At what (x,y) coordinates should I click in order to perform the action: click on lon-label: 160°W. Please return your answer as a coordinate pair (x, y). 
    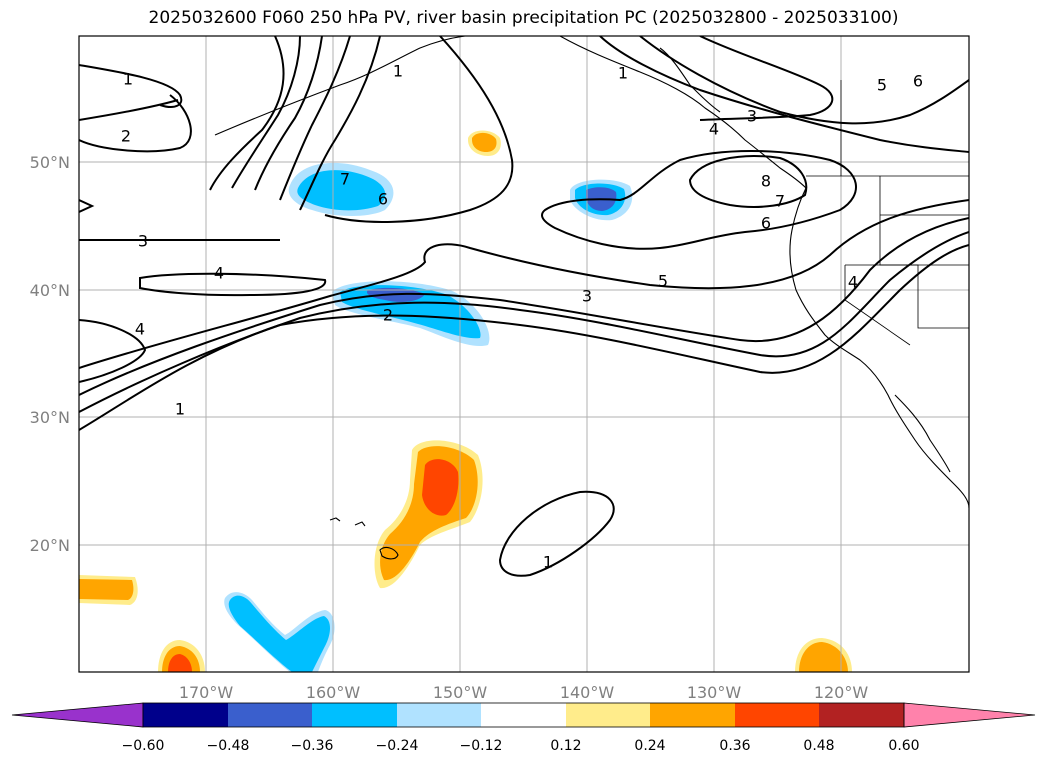
    Looking at the image, I should click on (333, 692).